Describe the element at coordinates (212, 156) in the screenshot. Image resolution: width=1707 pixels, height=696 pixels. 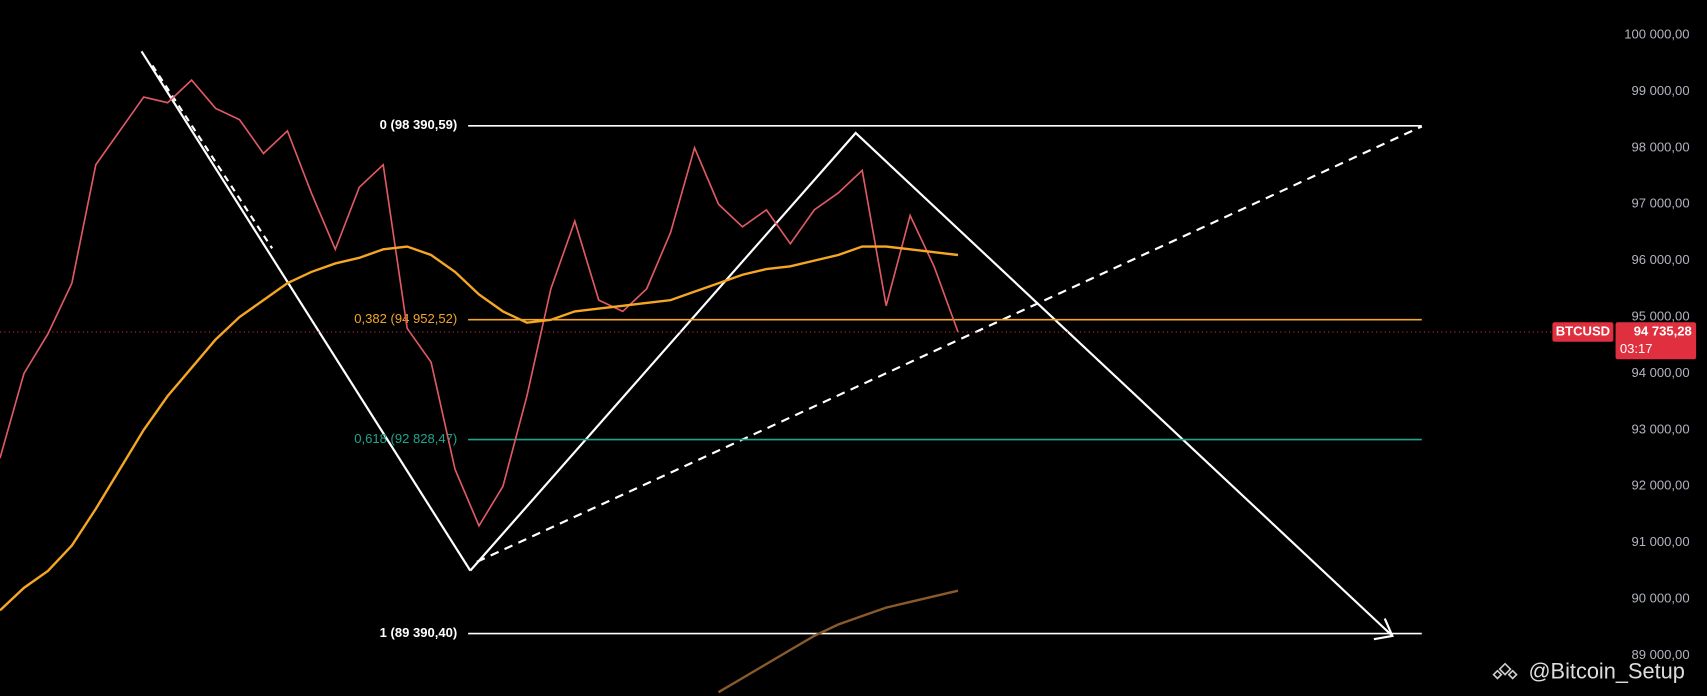
I see `drawing-dashed` at that location.